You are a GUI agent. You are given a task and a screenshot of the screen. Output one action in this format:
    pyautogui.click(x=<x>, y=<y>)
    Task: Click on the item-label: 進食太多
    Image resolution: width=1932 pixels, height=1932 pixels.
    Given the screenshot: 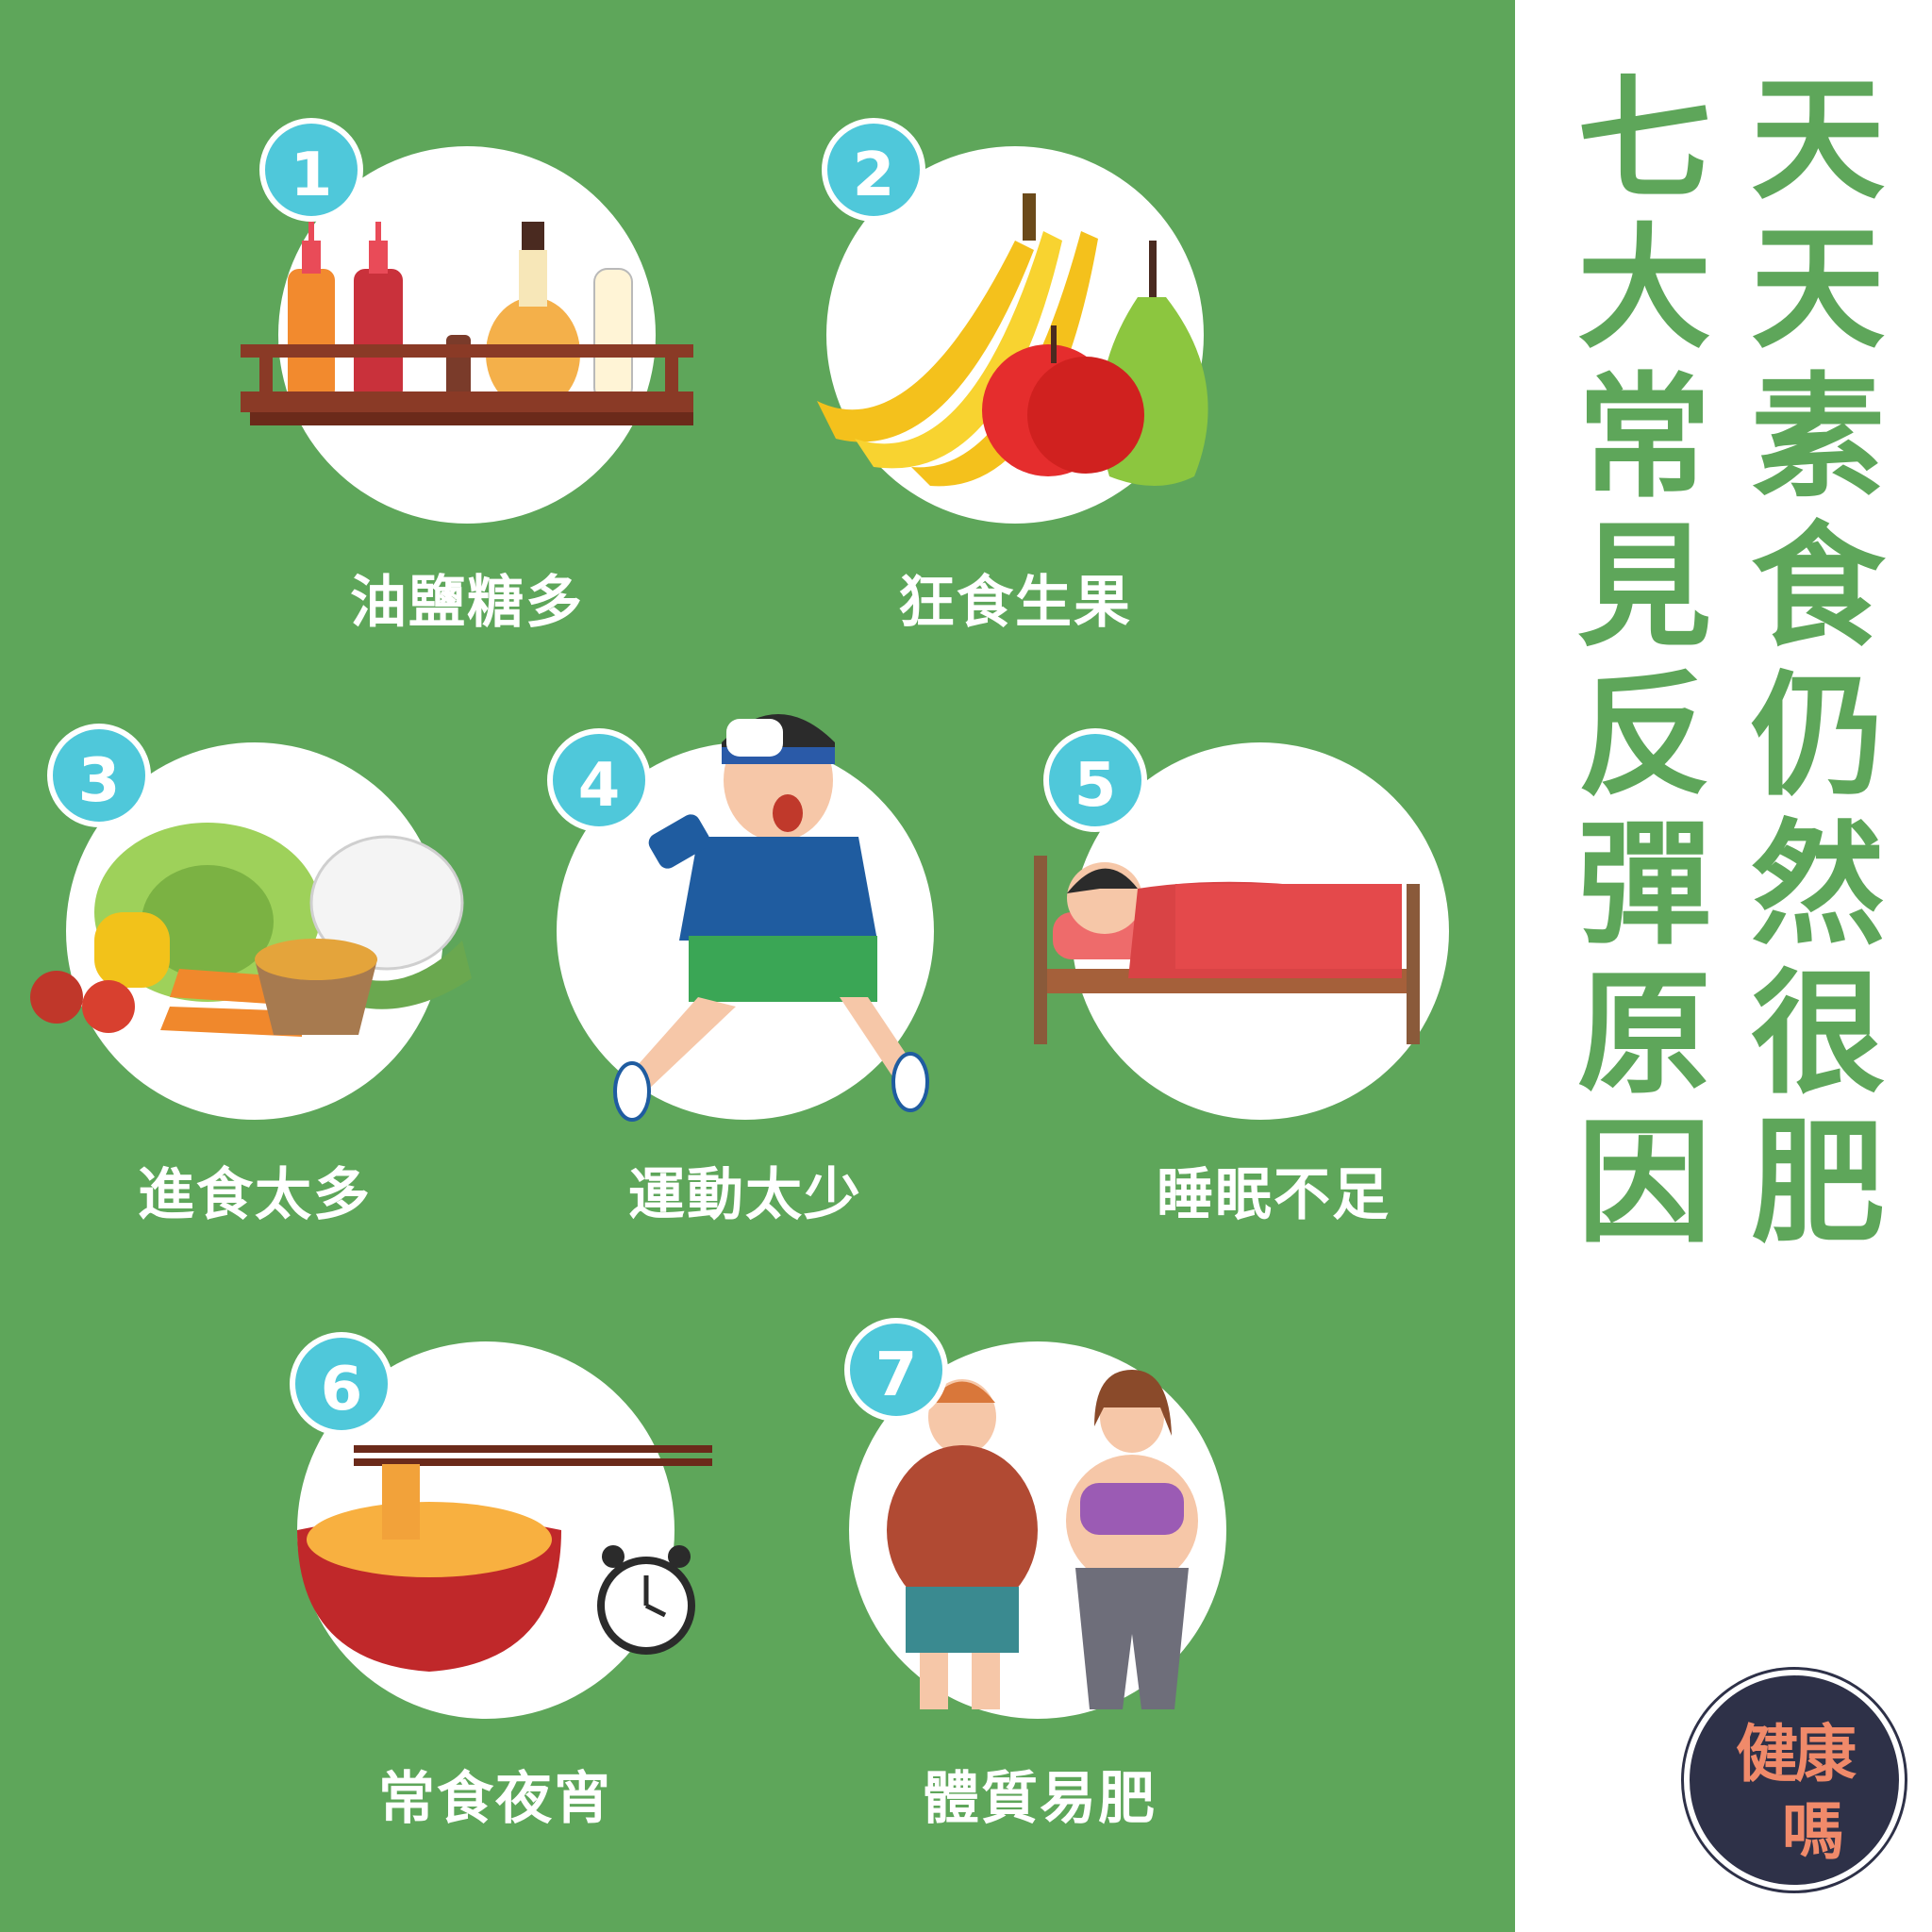 What is the action you would take?
    pyautogui.click(x=255, y=1195)
    